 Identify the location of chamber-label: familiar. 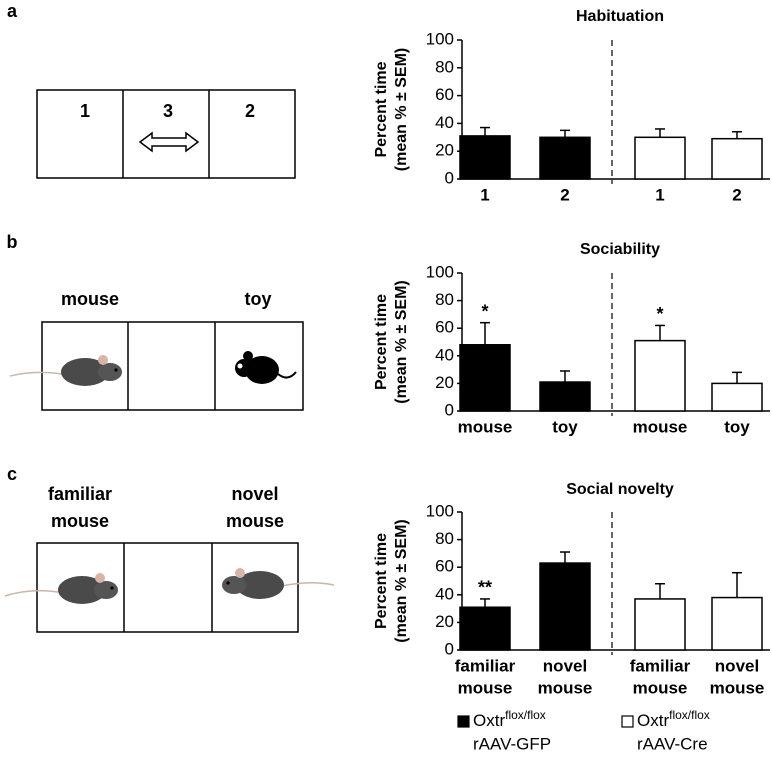
(80, 494).